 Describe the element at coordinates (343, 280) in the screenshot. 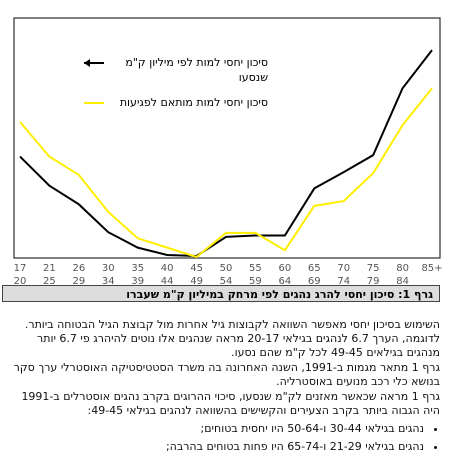

I see `x-tick-label: 74` at that location.